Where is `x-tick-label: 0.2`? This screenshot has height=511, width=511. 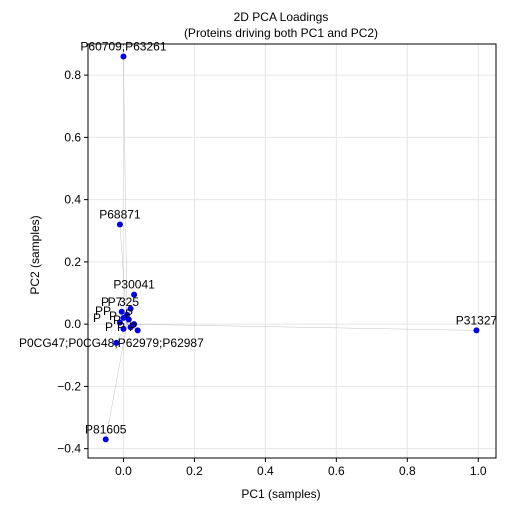
x-tick-label: 0.2 is located at coordinates (194, 471).